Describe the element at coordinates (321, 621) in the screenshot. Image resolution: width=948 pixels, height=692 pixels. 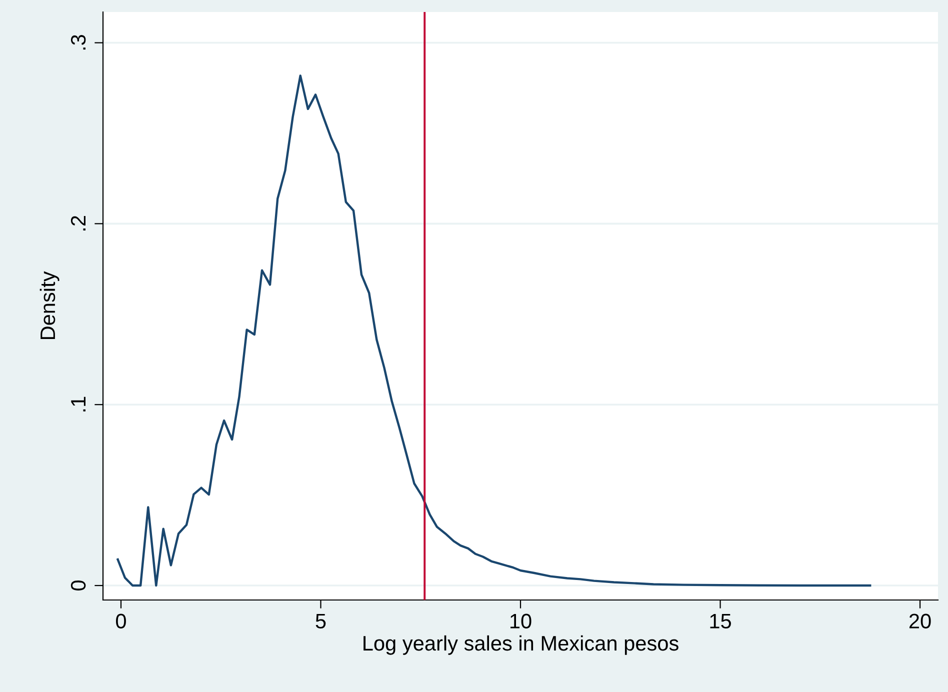
I see `x-tick-label: 5` at that location.